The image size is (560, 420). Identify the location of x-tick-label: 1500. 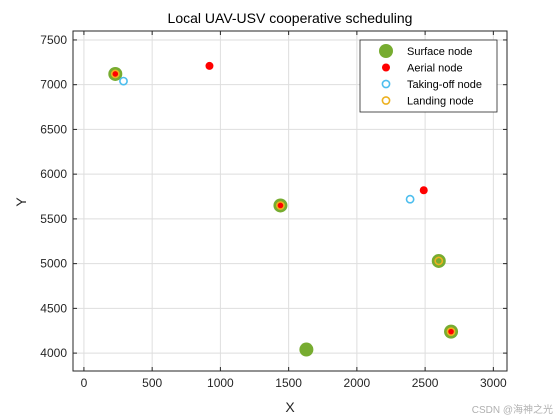
(288, 383).